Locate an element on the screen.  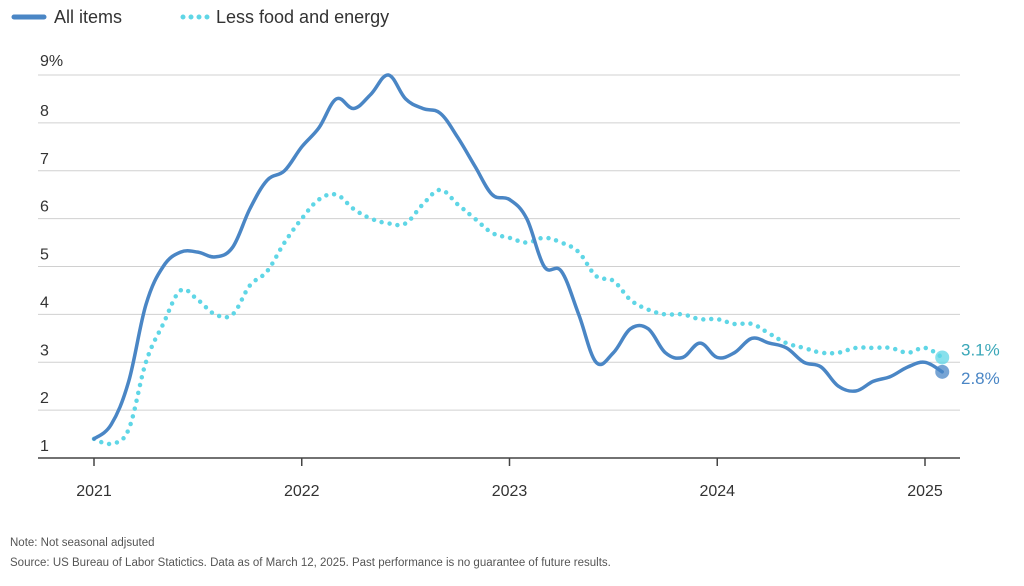
end-label-all-items: 2.8% is located at coordinates (980, 378).